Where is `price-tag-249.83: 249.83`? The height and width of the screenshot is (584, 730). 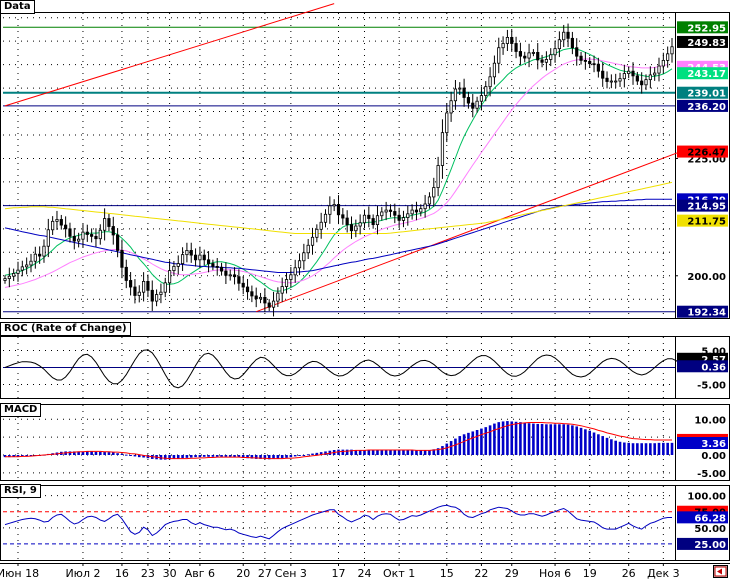 price-tag-249.83: 249.83 is located at coordinates (706, 43).